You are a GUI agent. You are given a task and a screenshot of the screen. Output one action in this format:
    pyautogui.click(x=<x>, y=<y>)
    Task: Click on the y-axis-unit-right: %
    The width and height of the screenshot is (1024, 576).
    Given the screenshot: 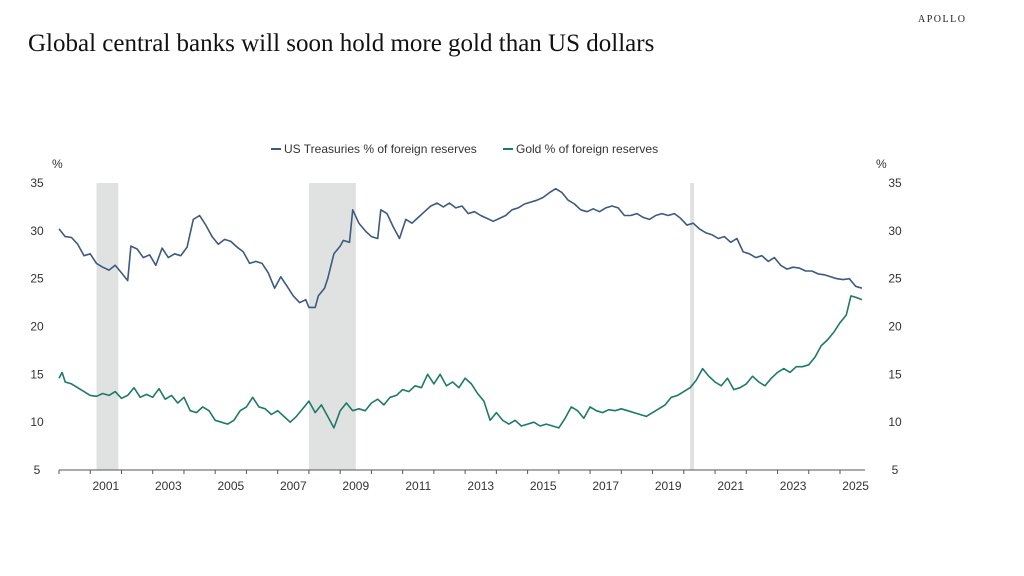 What is the action you would take?
    pyautogui.click(x=881, y=164)
    